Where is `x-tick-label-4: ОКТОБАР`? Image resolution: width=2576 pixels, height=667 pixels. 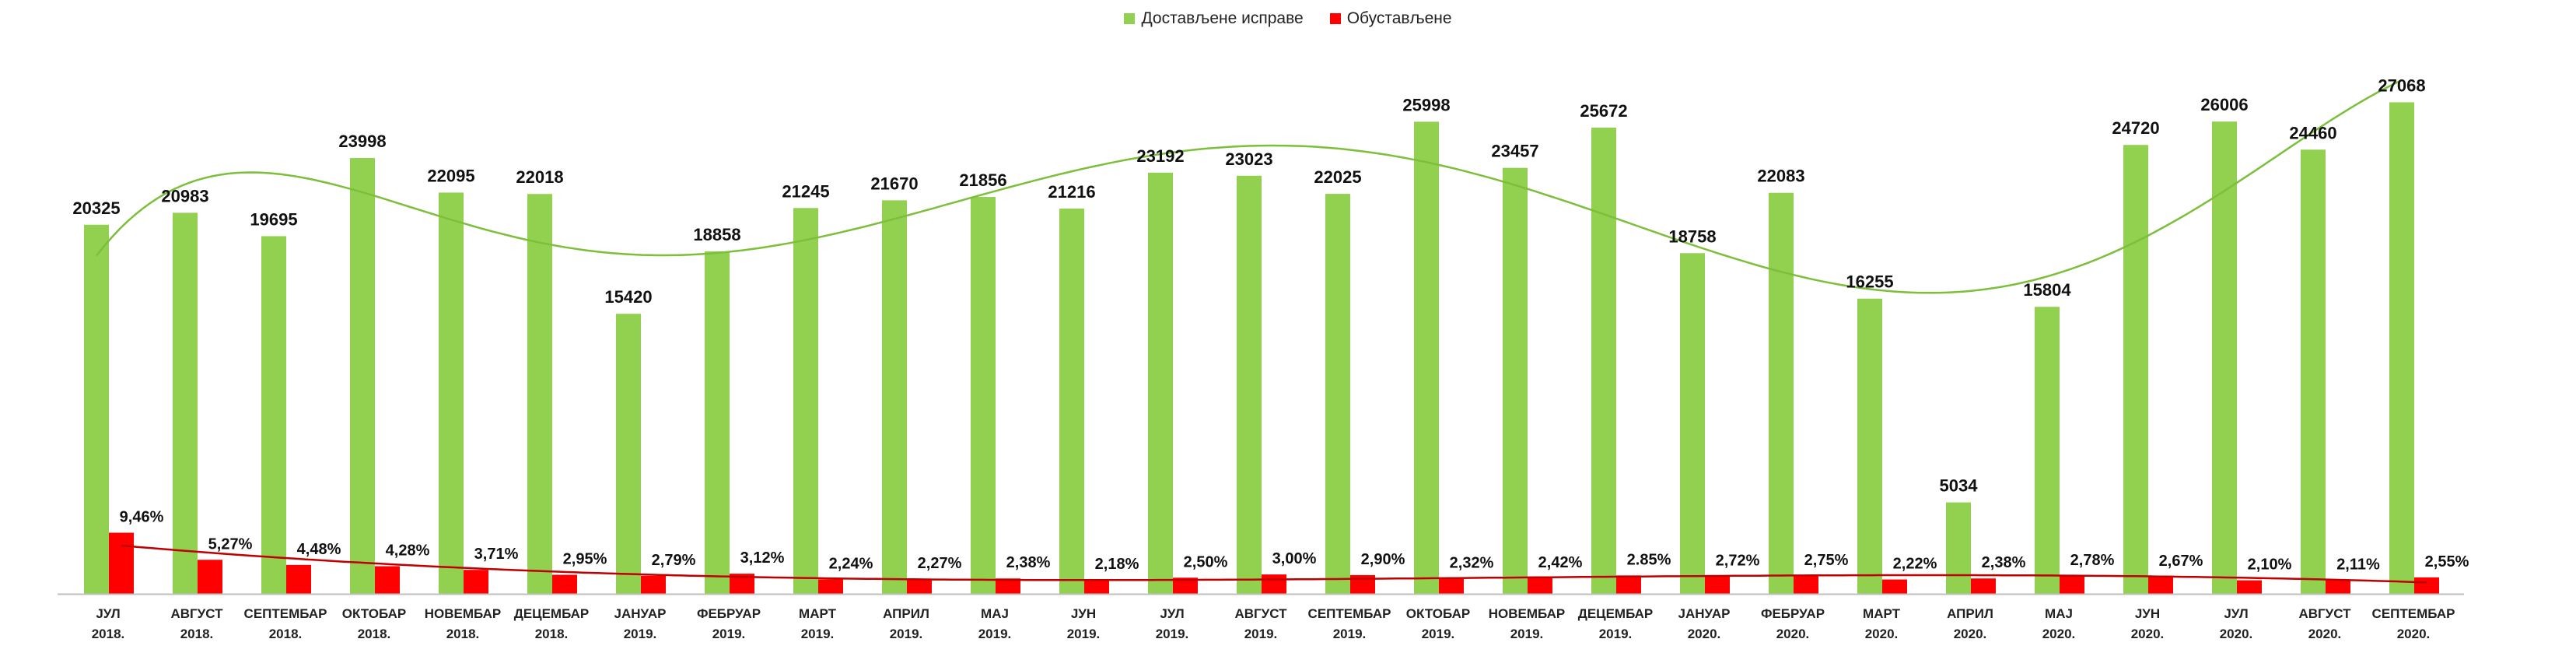
x-tick-label-4: ОКТОБАР is located at coordinates (374, 613).